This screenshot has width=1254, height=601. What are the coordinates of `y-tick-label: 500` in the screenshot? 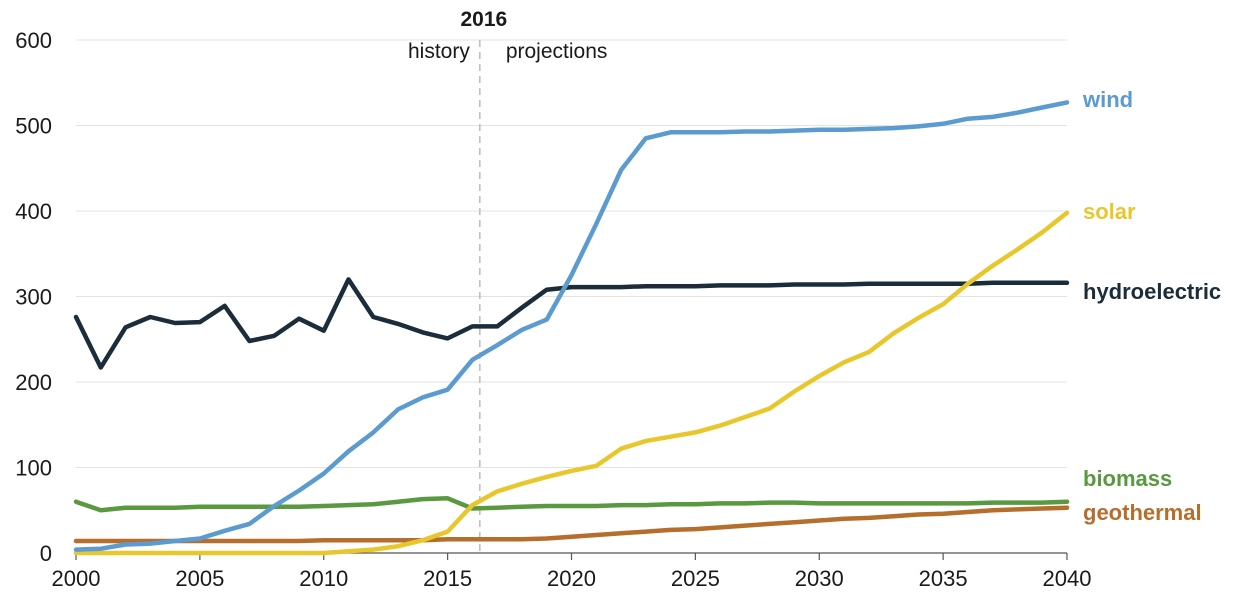 It's located at (33, 126).